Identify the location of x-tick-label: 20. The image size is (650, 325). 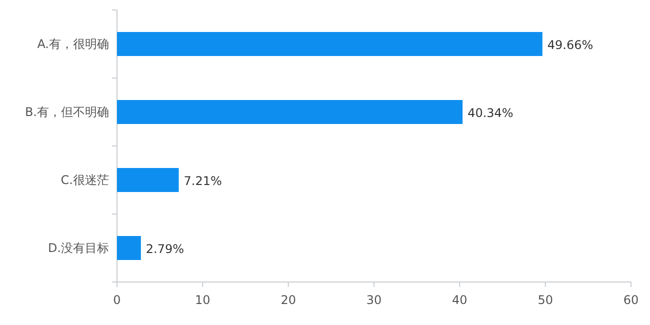
(288, 300).